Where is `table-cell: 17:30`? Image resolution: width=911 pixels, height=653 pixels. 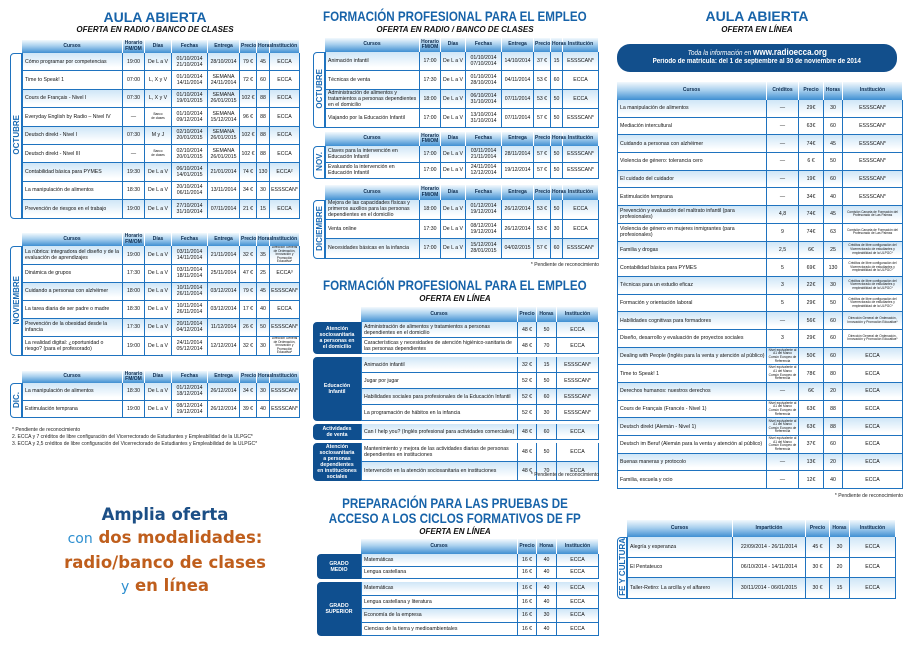
table-cell: 17:30 is located at coordinates (430, 229).